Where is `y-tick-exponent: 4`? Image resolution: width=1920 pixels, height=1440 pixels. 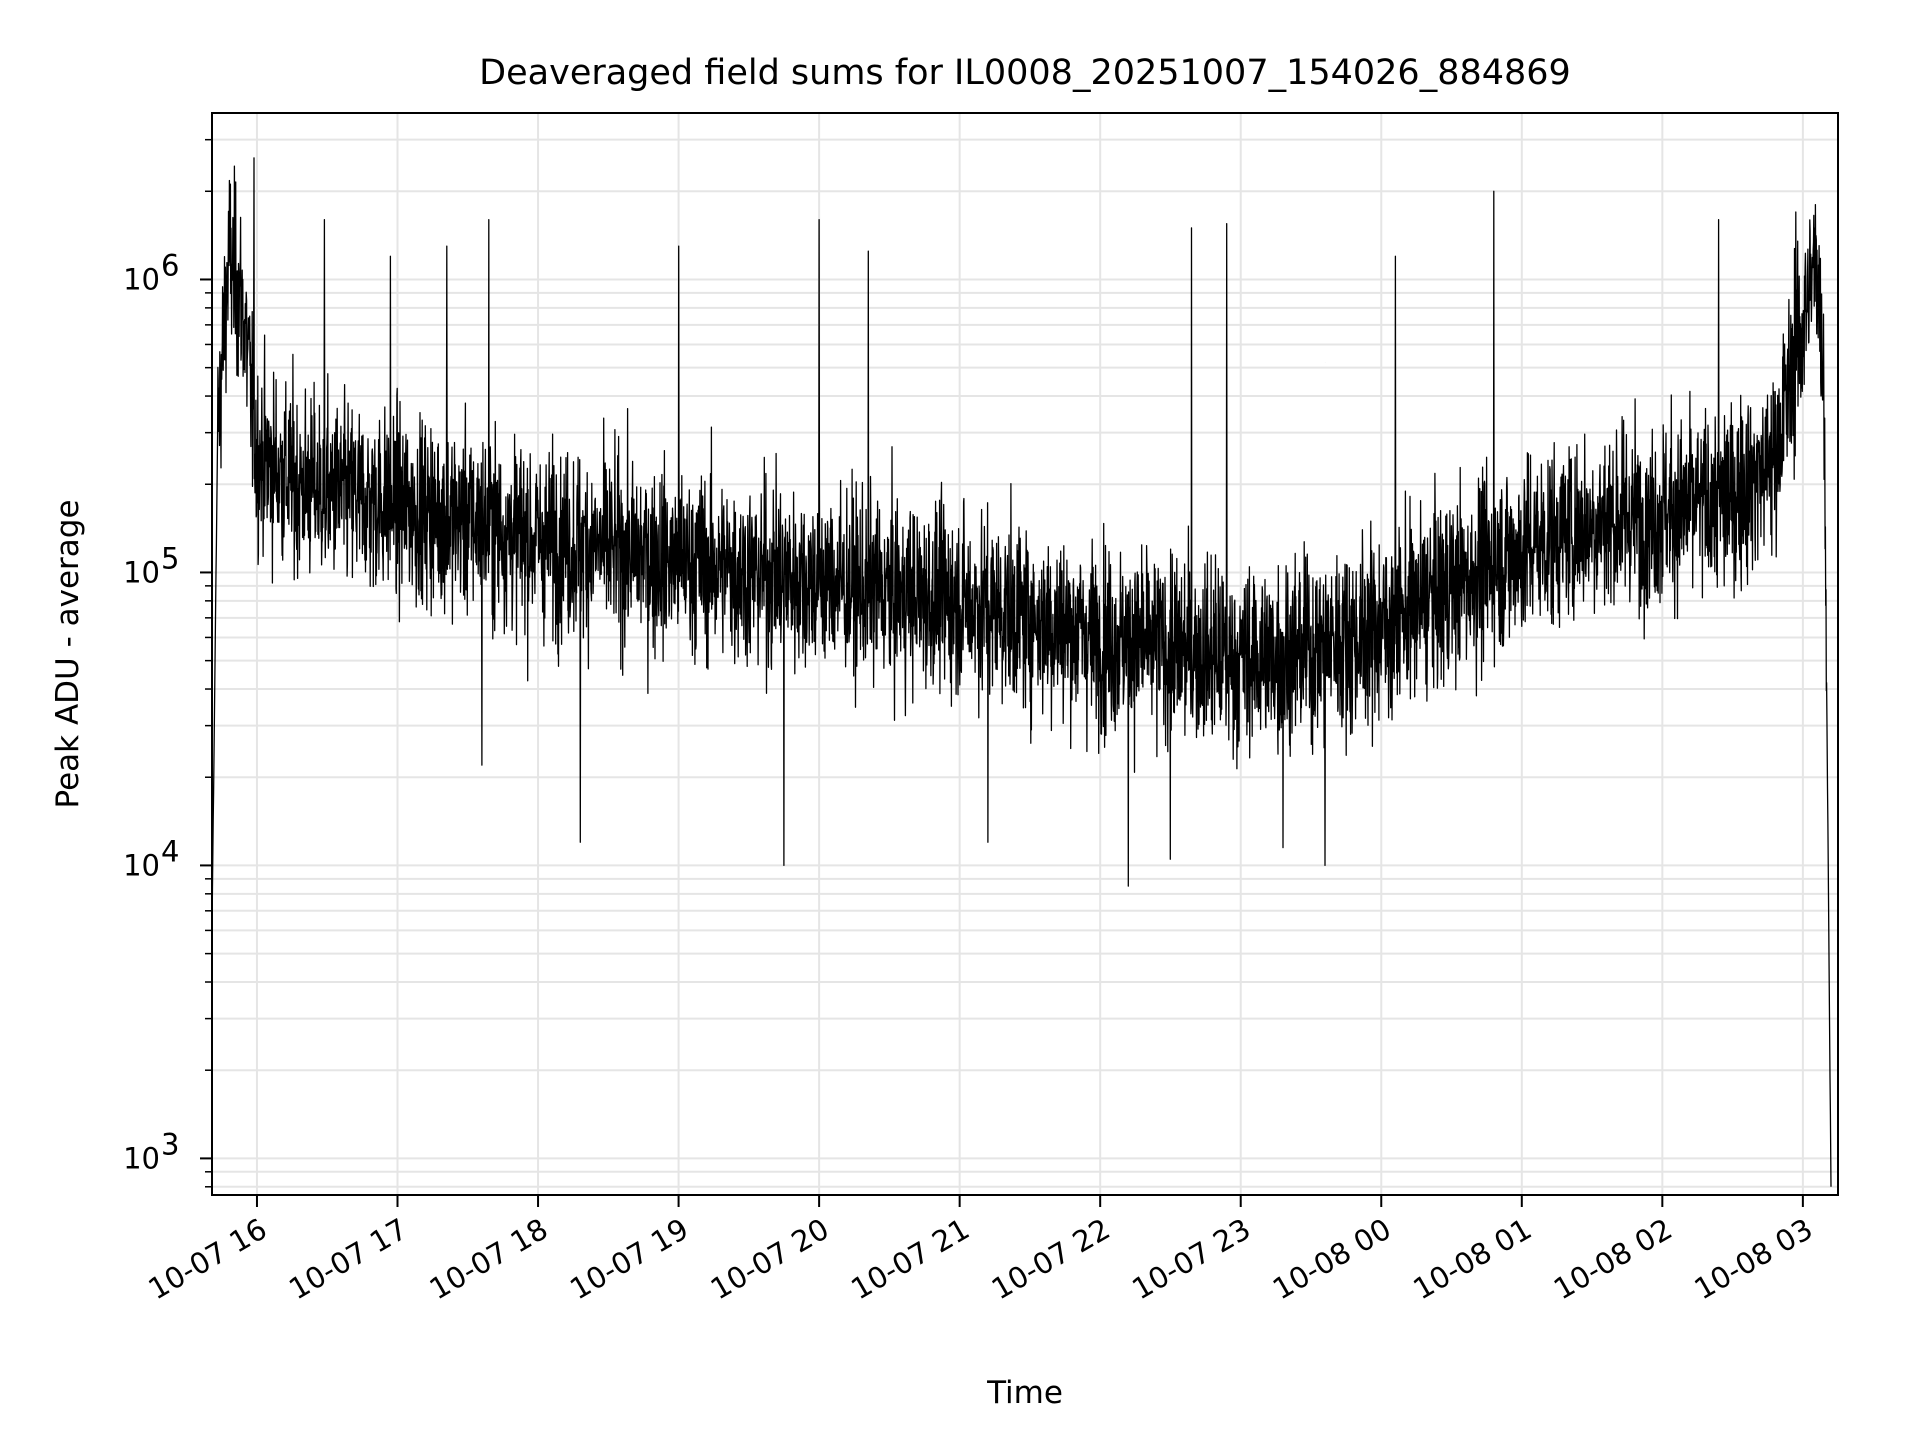 y-tick-exponent: 4 is located at coordinates (170, 851).